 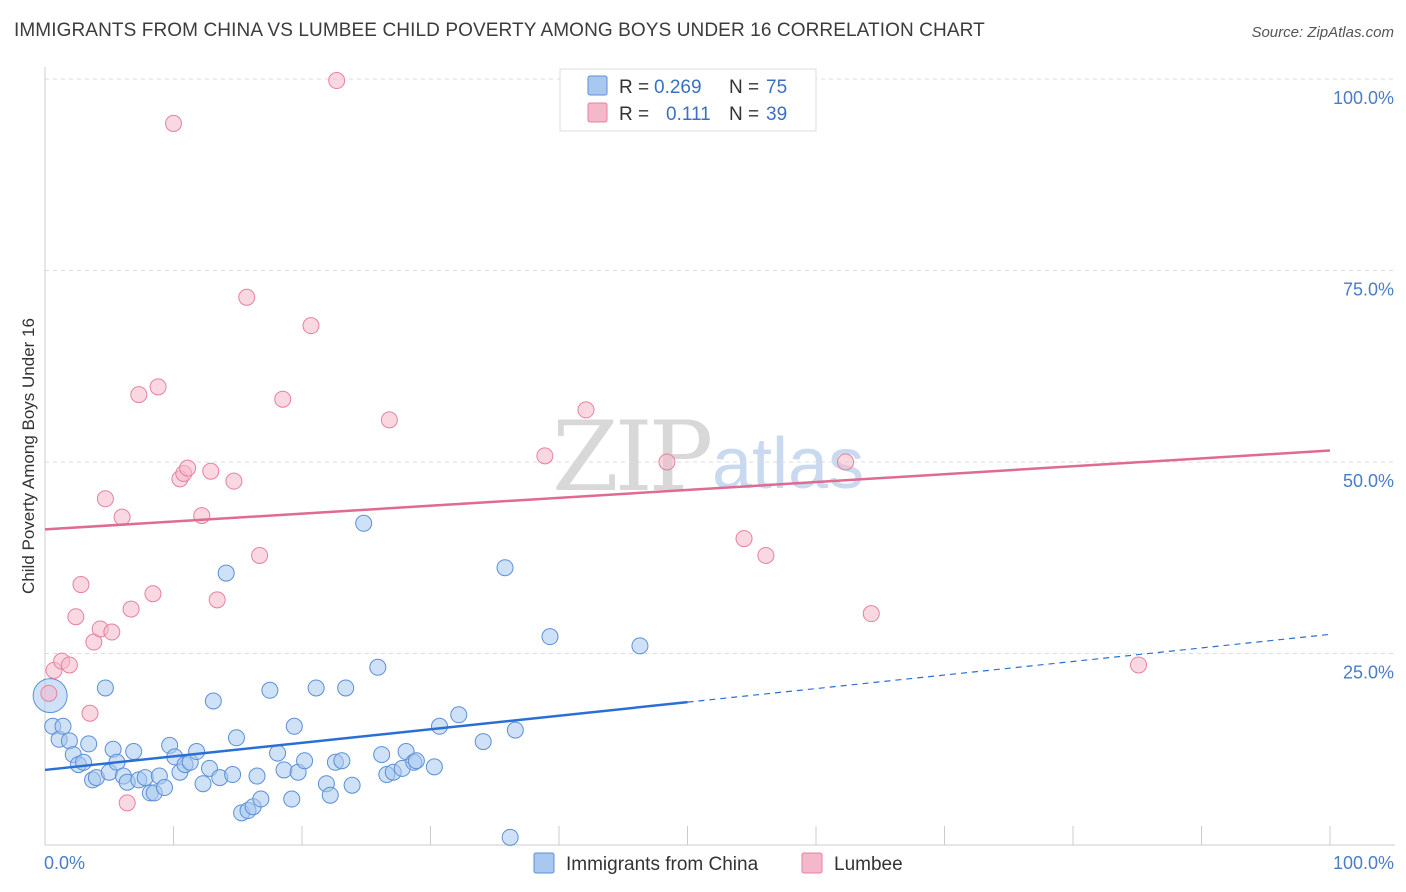 What do you see at coordinates (1368, 481) in the screenshot?
I see `y-tick-label-1: 50.0%` at bounding box center [1368, 481].